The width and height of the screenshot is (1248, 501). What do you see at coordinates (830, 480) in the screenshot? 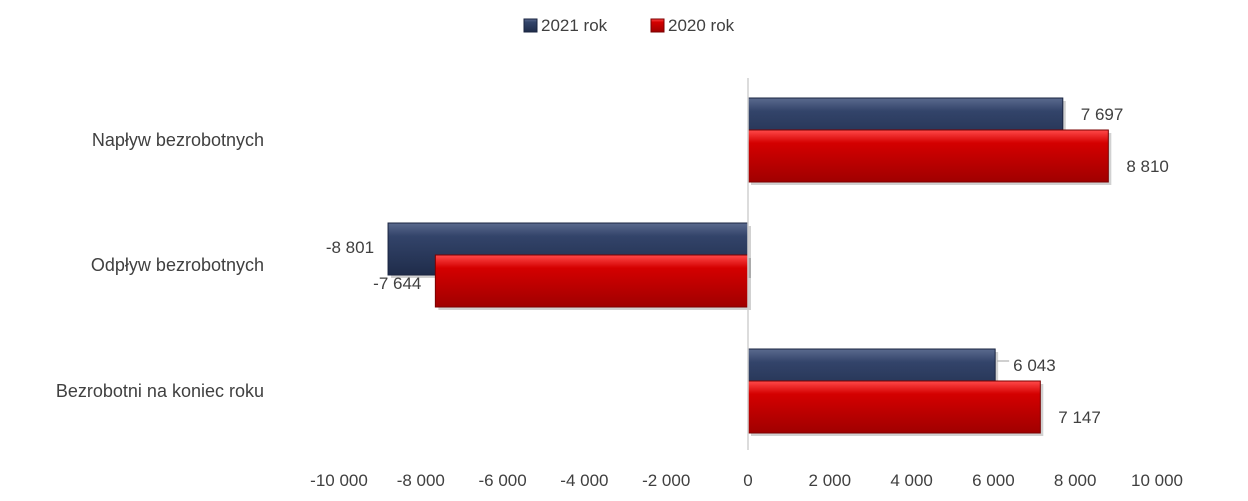
I see `x-tick-label: 2 000` at bounding box center [830, 480].